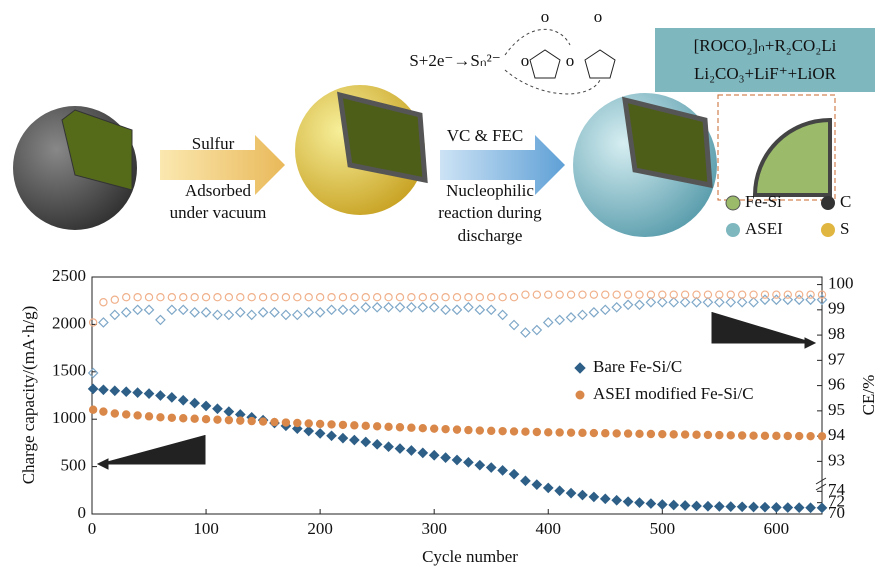 The width and height of the screenshot is (885, 568). What do you see at coordinates (572, 64) in the screenshot?
I see `molecule` at bounding box center [572, 64].